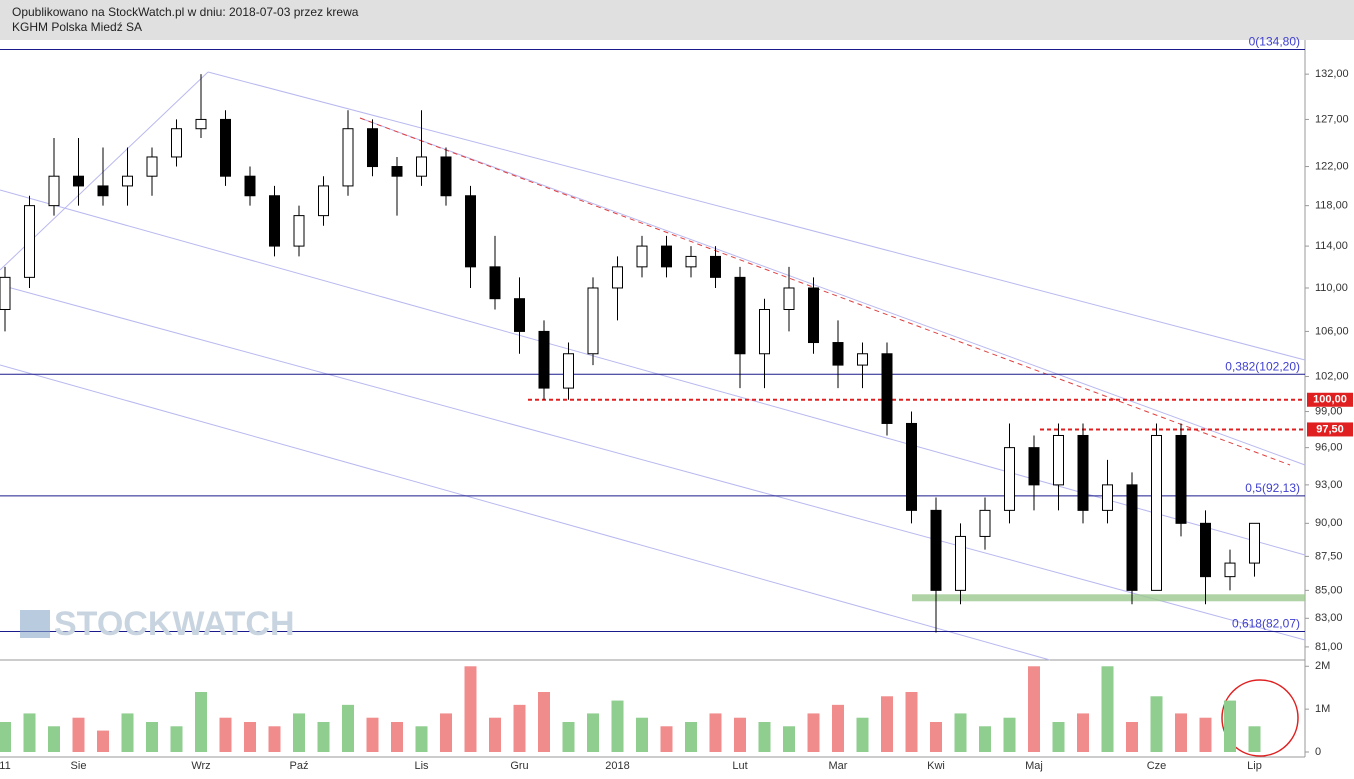 The height and width of the screenshot is (779, 1354). I want to click on y-tick-label: 2M, so click(1322, 666).